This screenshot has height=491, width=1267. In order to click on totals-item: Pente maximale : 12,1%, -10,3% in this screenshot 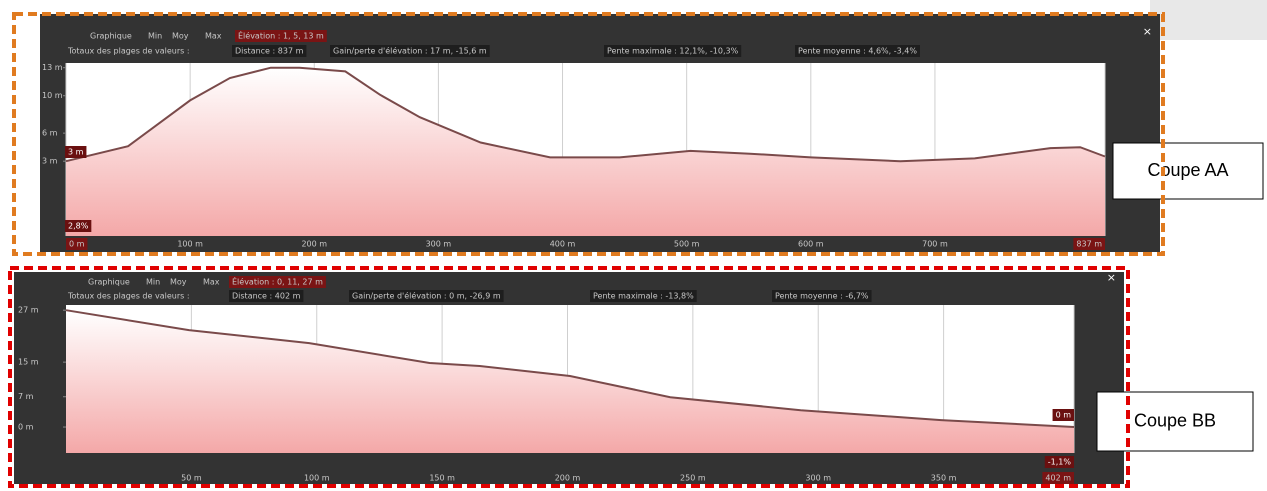, I will do `click(673, 51)`.